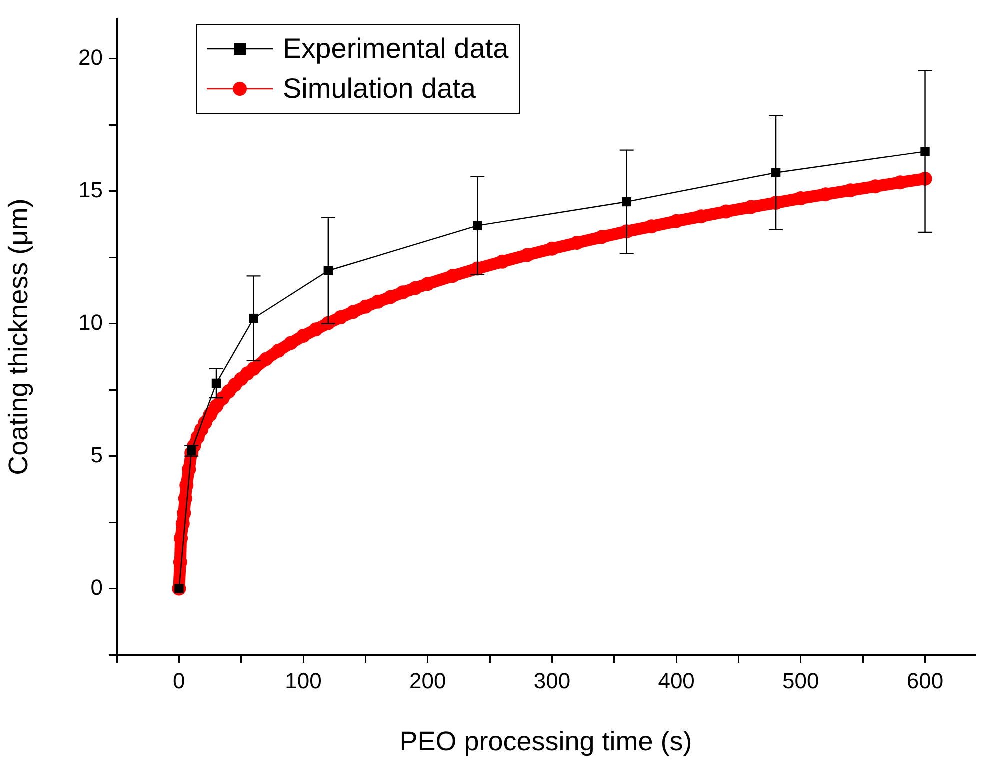 This screenshot has height=763, width=982. What do you see at coordinates (96, 455) in the screenshot?
I see `y-tick-label: 5` at bounding box center [96, 455].